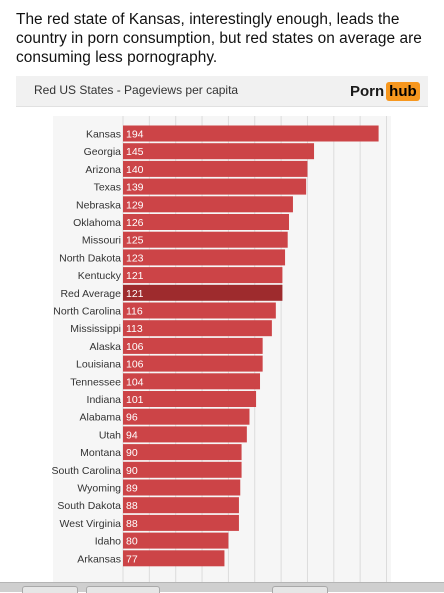 The image size is (444, 593). I want to click on brand-logo-part1: Porn, so click(367, 91).